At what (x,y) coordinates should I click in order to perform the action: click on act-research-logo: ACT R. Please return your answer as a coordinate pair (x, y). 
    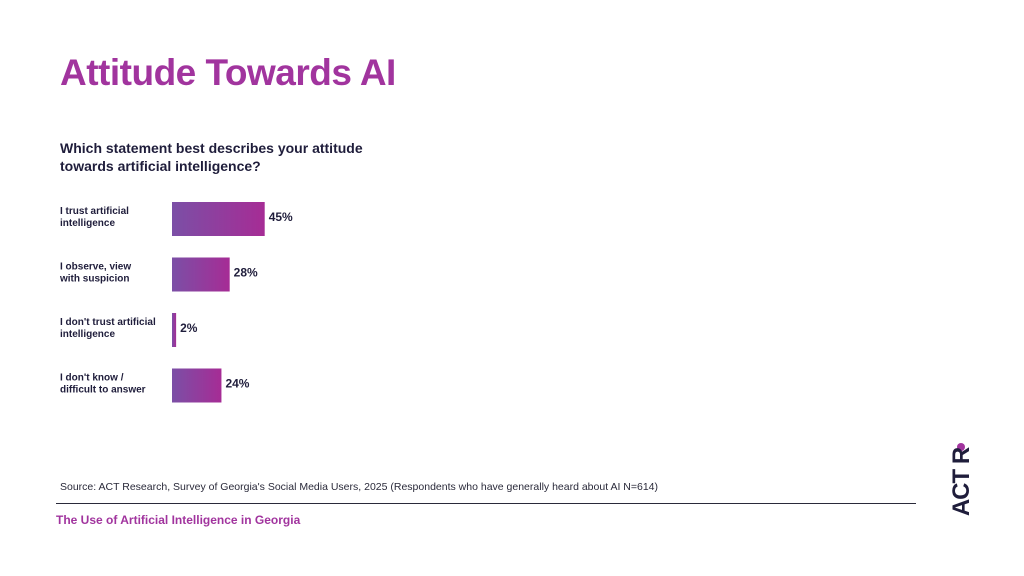
    Looking at the image, I should click on (961, 482).